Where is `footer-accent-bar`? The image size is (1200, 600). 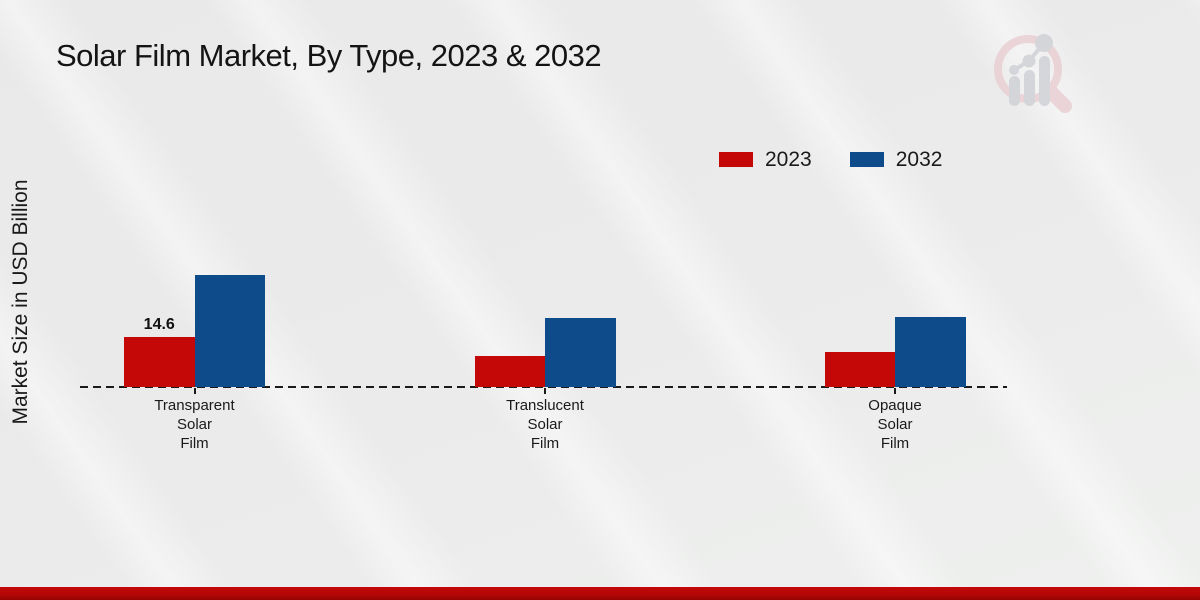
footer-accent-bar is located at coordinates (600, 593).